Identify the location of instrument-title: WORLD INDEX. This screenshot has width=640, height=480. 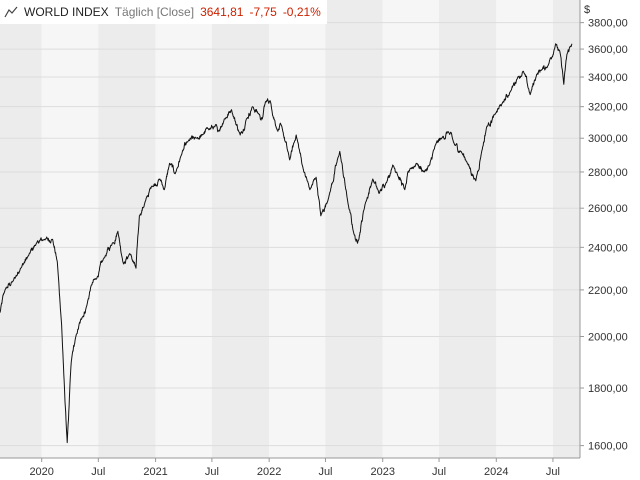
(66, 12).